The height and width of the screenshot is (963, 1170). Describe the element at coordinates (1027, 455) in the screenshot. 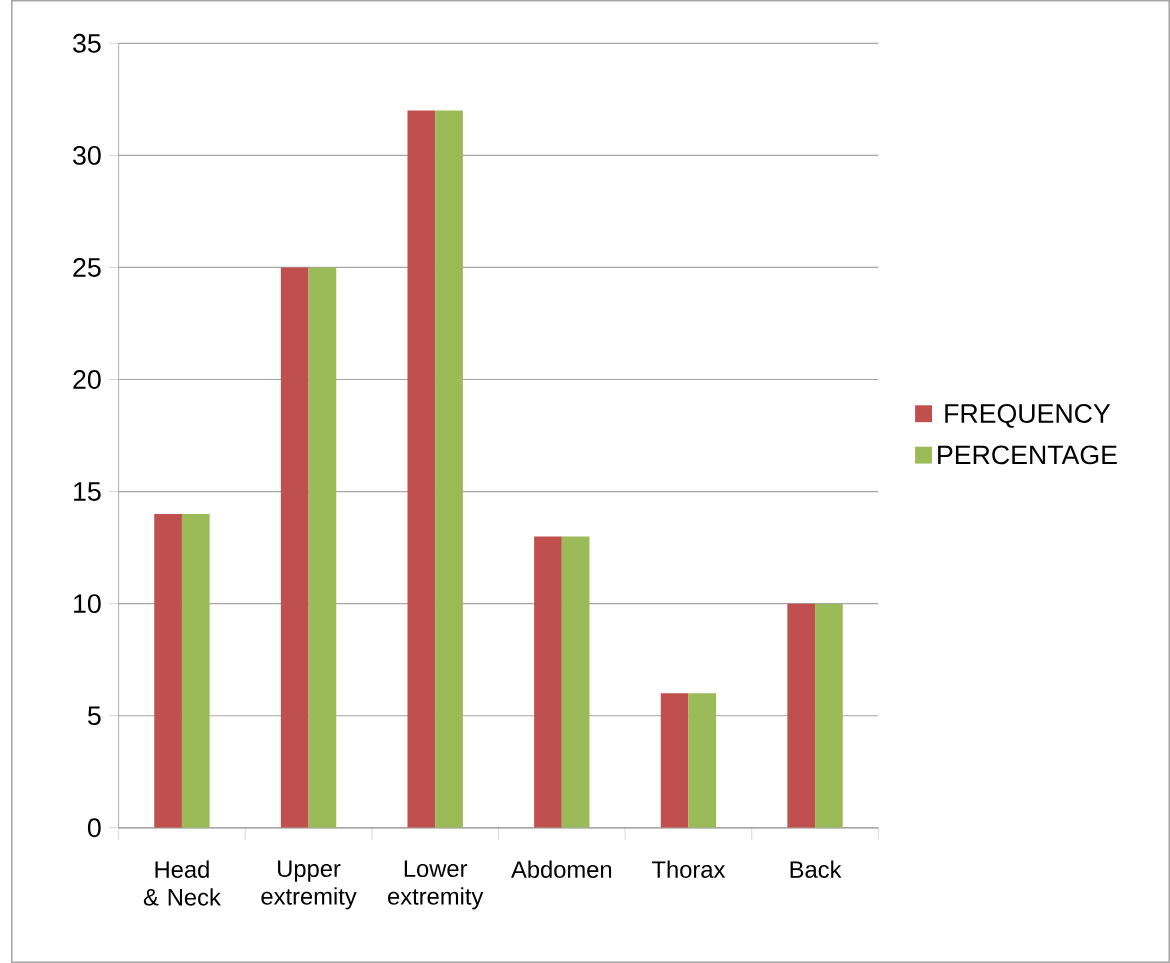

I see `legend-label: PERCENTAGE` at that location.